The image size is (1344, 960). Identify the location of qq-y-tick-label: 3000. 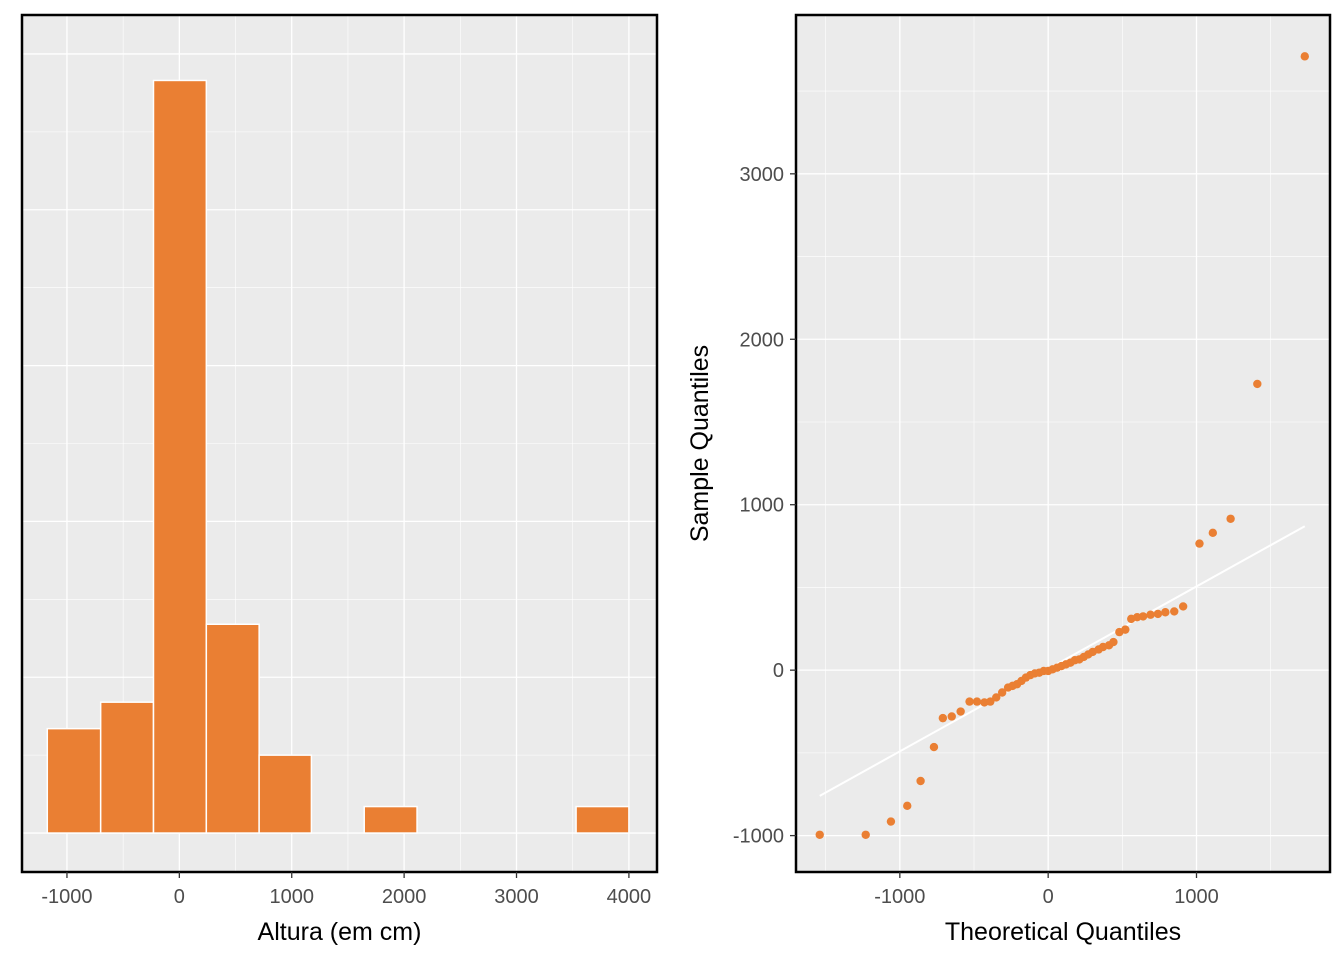
(762, 175).